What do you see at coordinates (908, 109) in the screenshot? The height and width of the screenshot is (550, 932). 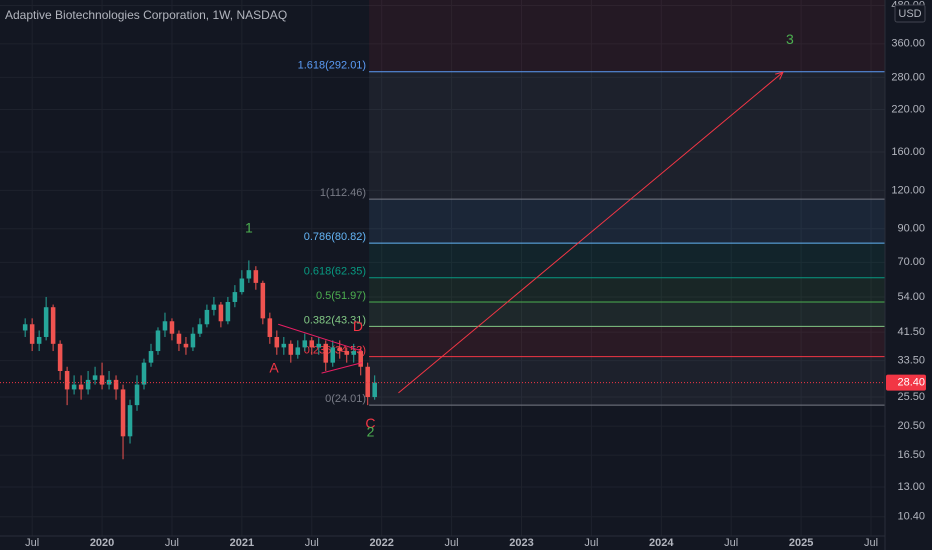 I see `y-tick-label: 220.00` at bounding box center [908, 109].